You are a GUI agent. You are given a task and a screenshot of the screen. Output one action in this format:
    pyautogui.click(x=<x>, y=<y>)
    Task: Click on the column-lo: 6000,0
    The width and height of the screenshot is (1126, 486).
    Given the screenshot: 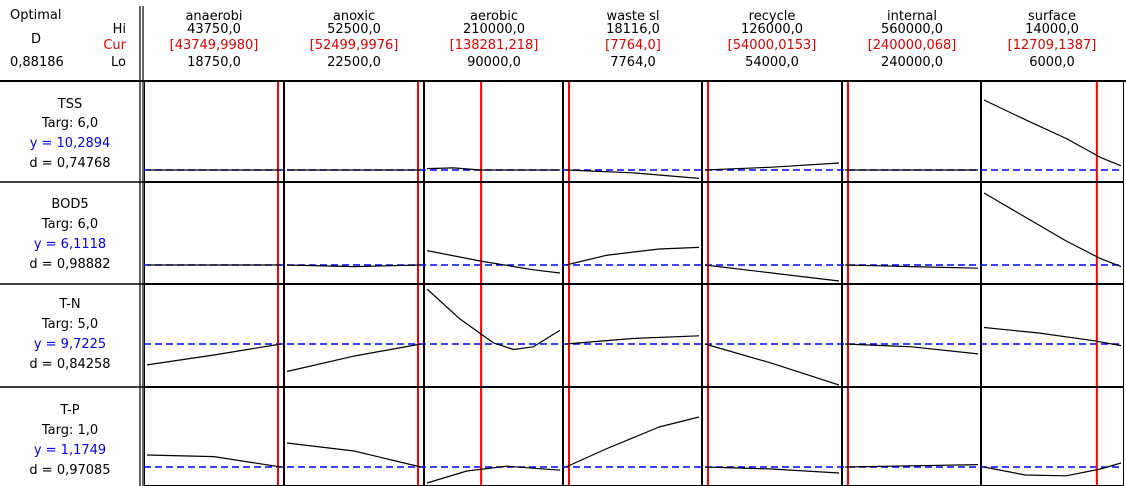 What is the action you would take?
    pyautogui.click(x=1052, y=62)
    